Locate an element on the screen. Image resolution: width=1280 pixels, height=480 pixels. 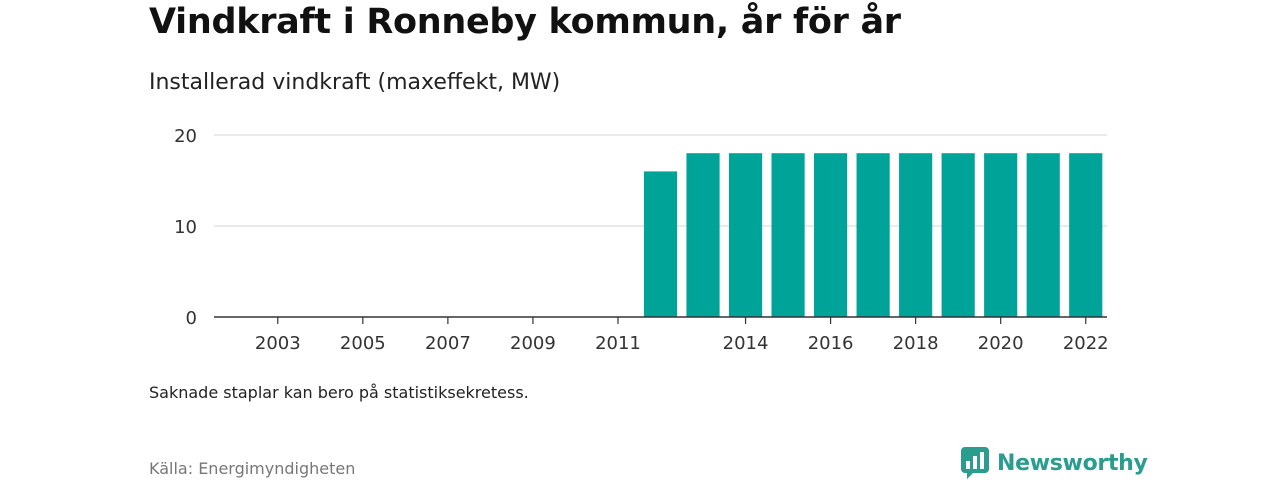
x-tick-label: 2005 is located at coordinates (363, 343).